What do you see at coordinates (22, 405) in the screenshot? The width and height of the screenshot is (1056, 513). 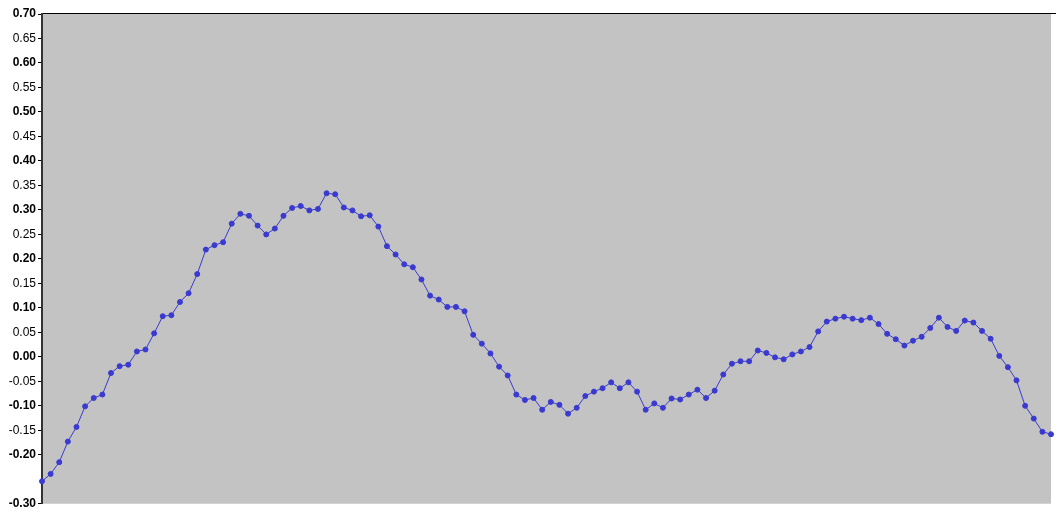 I see `y-tick-label: -0.10` at bounding box center [22, 405].